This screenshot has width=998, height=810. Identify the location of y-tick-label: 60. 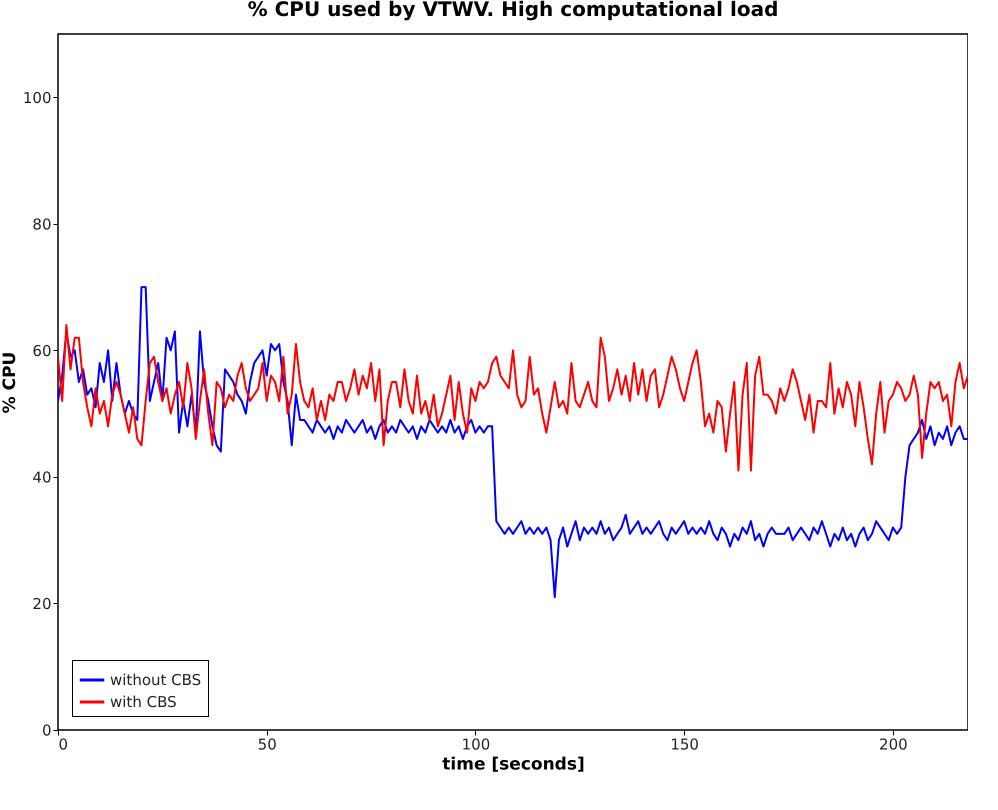
(42, 351).